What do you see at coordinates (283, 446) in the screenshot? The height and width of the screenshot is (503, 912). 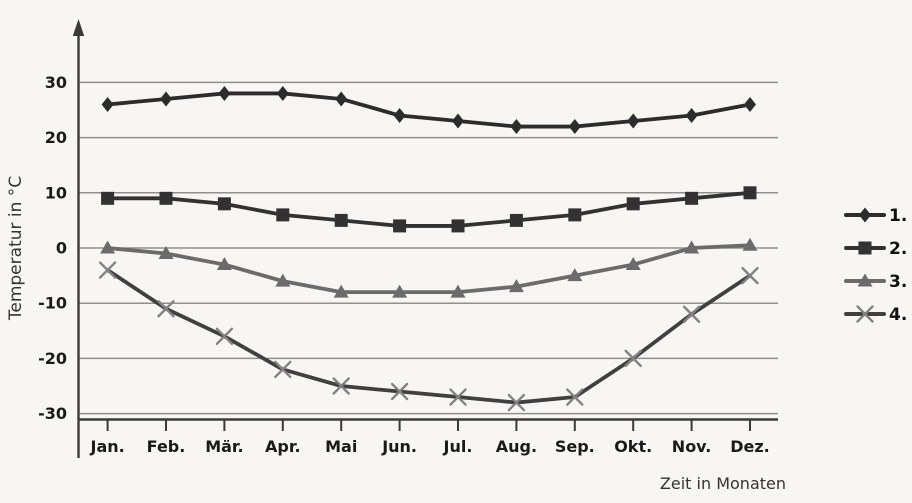 I see `x-tick-label: Apr.` at bounding box center [283, 446].